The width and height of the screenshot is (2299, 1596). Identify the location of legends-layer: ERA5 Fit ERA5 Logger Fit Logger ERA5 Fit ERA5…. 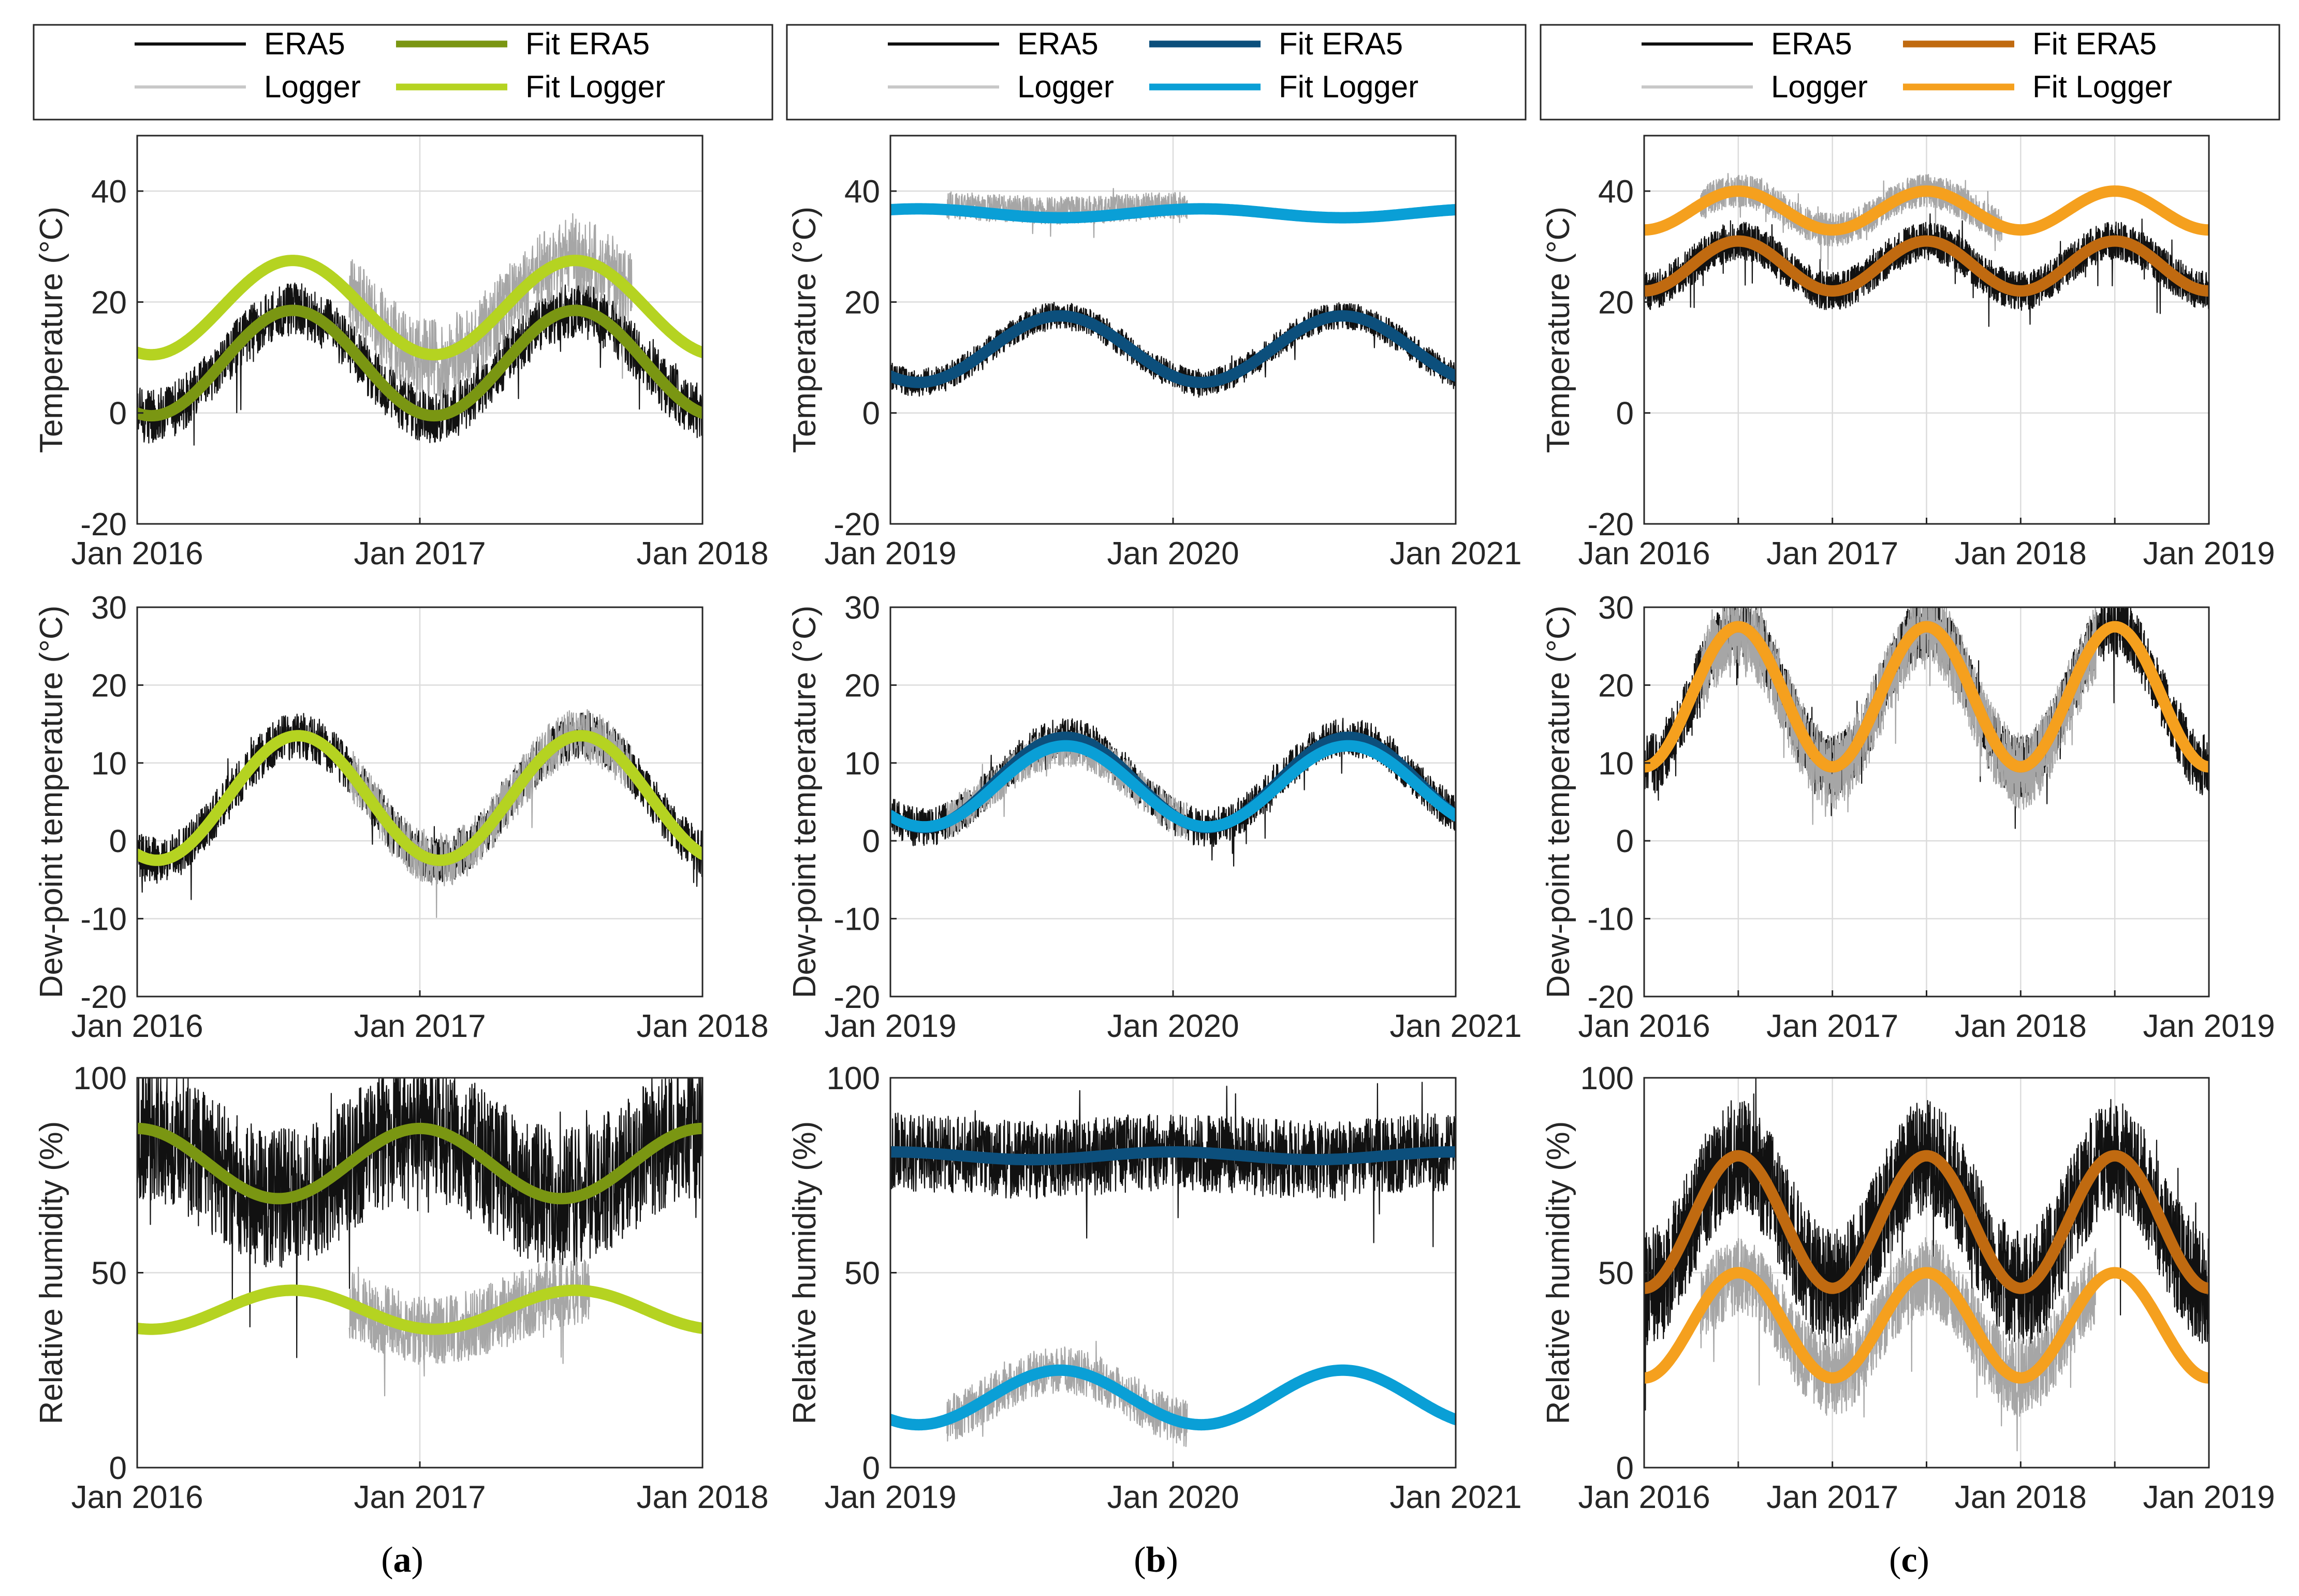
(1157, 72).